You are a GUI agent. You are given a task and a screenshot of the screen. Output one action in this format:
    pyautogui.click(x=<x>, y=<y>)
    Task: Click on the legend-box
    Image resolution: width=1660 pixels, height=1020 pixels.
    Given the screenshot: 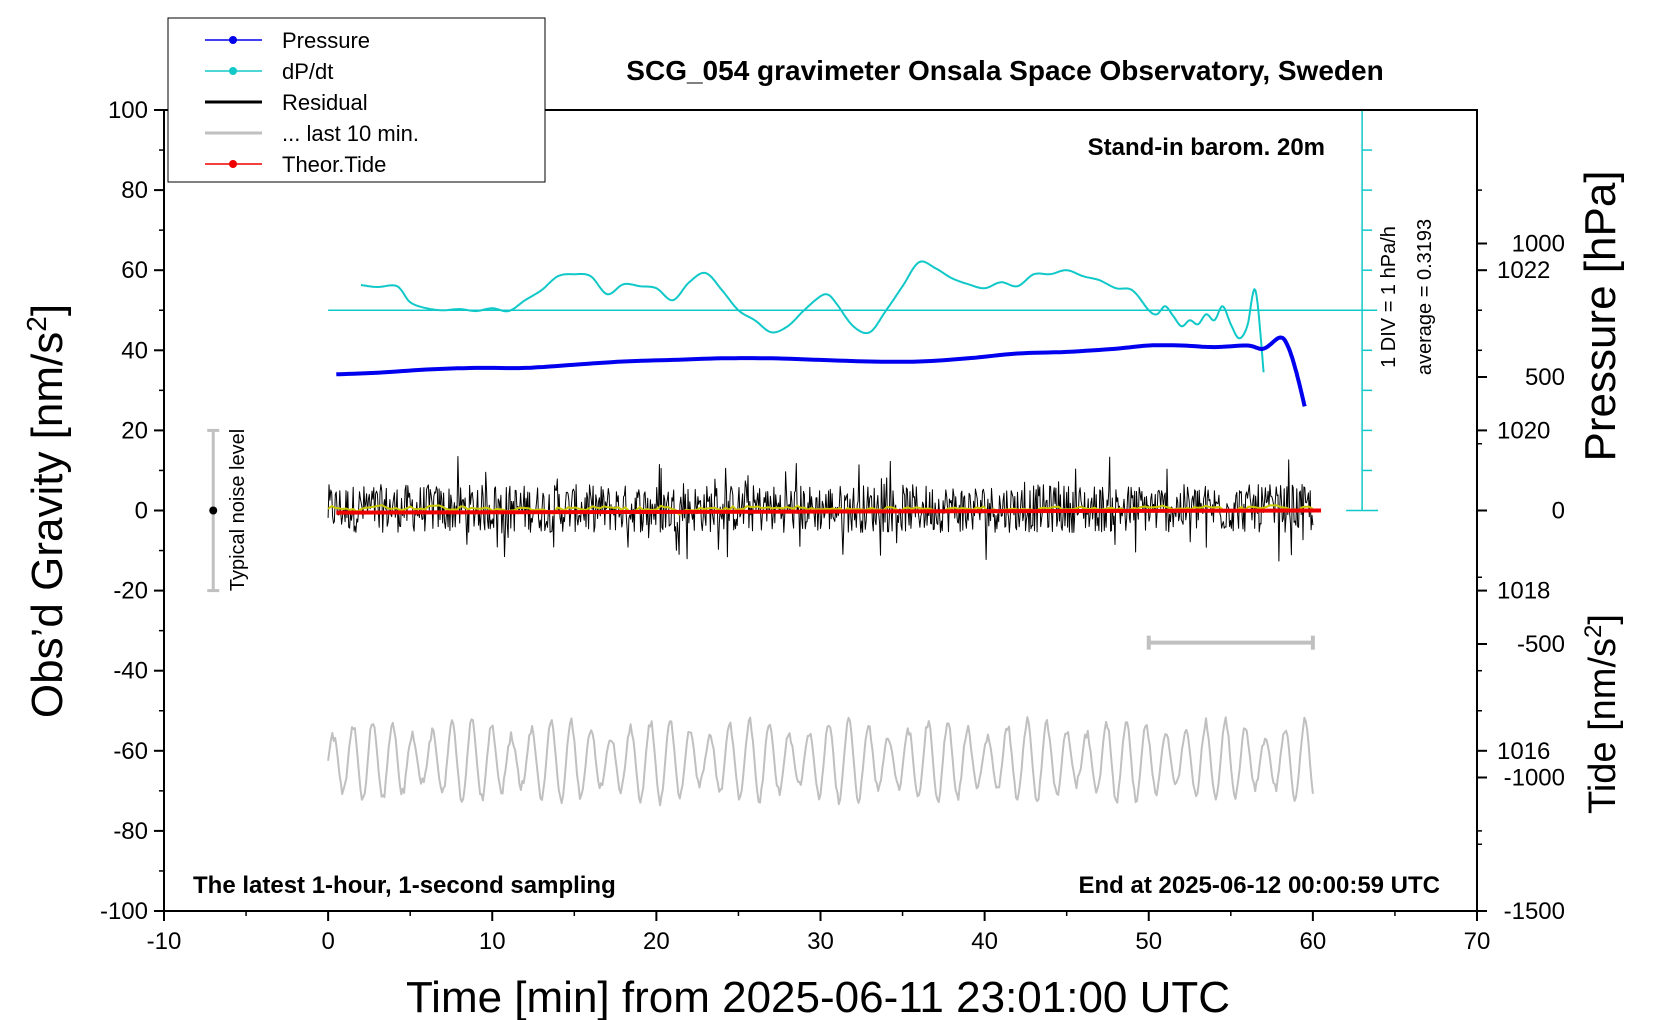 What is the action you would take?
    pyautogui.click(x=356, y=100)
    